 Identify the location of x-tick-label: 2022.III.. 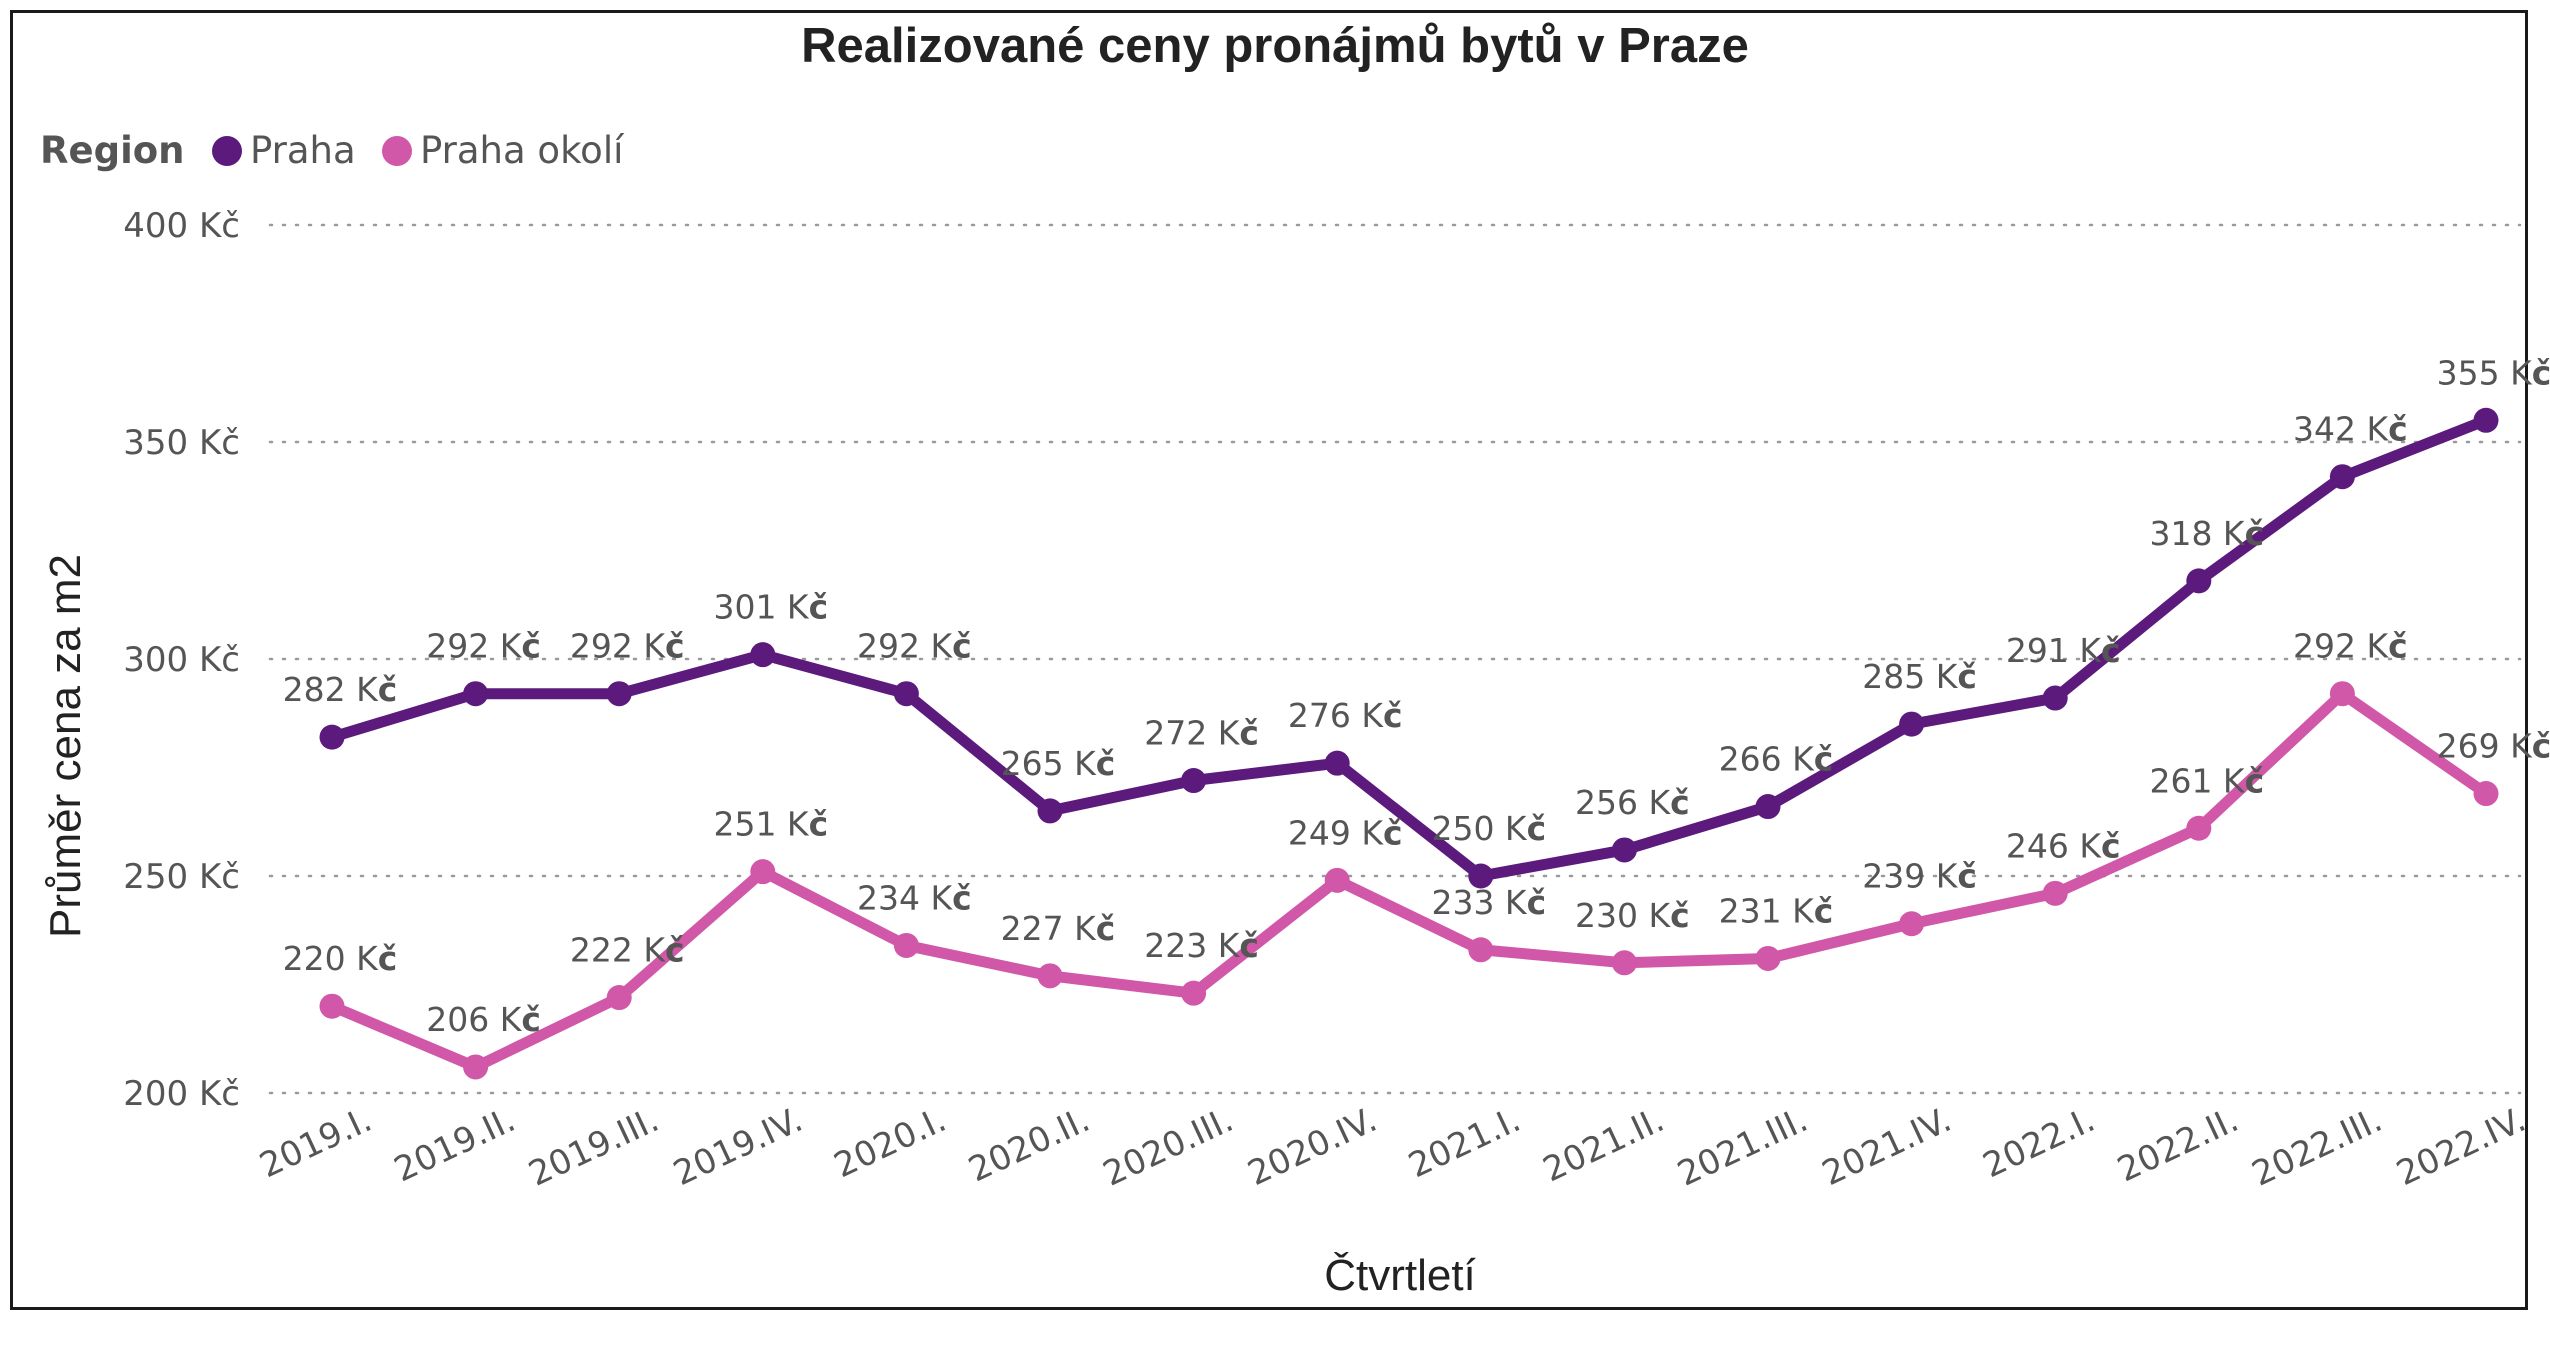
(2317, 1147).